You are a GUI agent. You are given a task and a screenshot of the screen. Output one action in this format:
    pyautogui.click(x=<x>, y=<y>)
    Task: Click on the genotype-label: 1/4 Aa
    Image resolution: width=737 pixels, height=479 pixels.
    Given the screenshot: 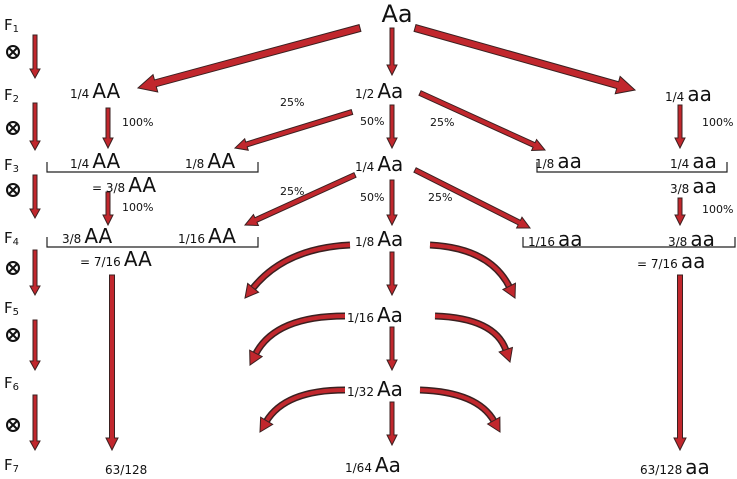 What is the action you would take?
    pyautogui.click(x=379, y=164)
    